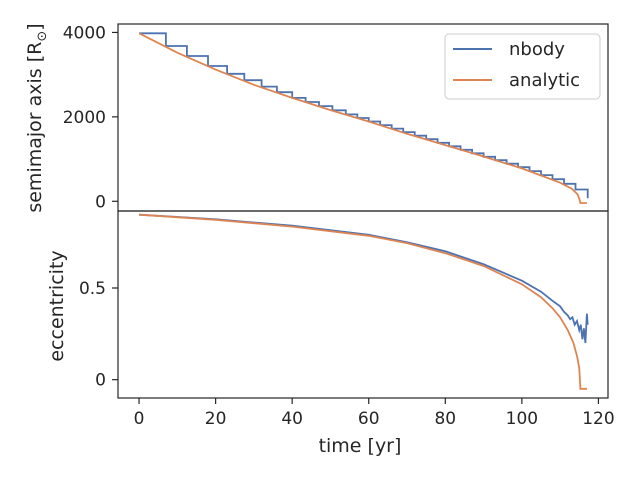 The width and height of the screenshot is (640, 480). Describe the element at coordinates (598, 419) in the screenshot. I see `x-tick-label: 120` at that location.